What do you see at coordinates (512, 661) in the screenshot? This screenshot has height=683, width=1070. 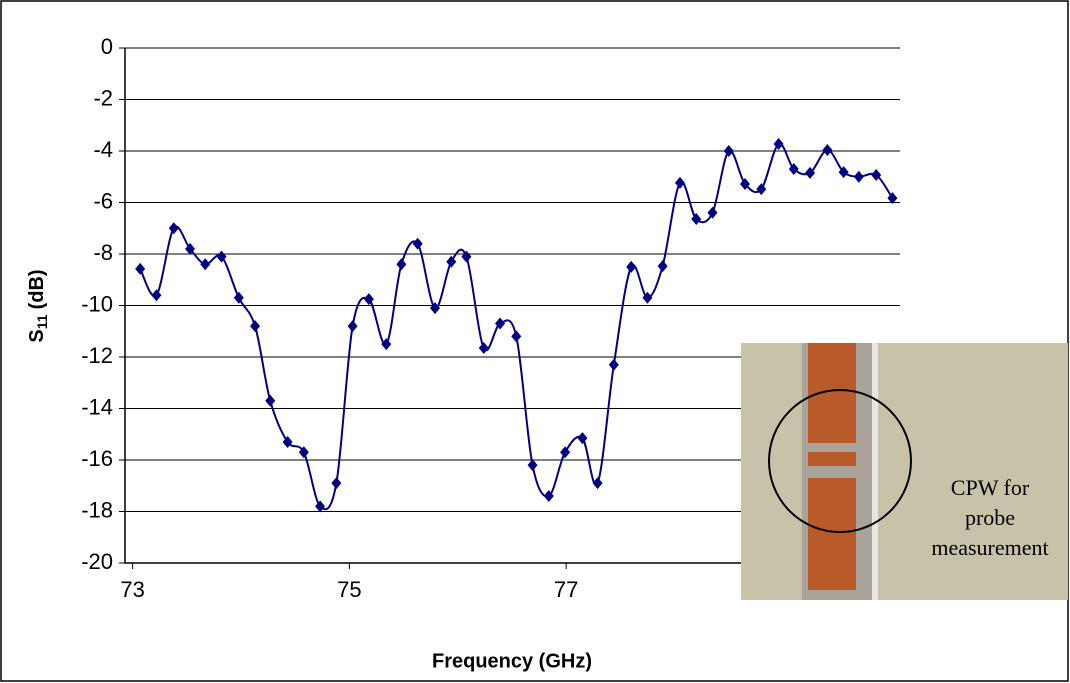 I see `x-axis-title: Frequency (GHz)` at bounding box center [512, 661].